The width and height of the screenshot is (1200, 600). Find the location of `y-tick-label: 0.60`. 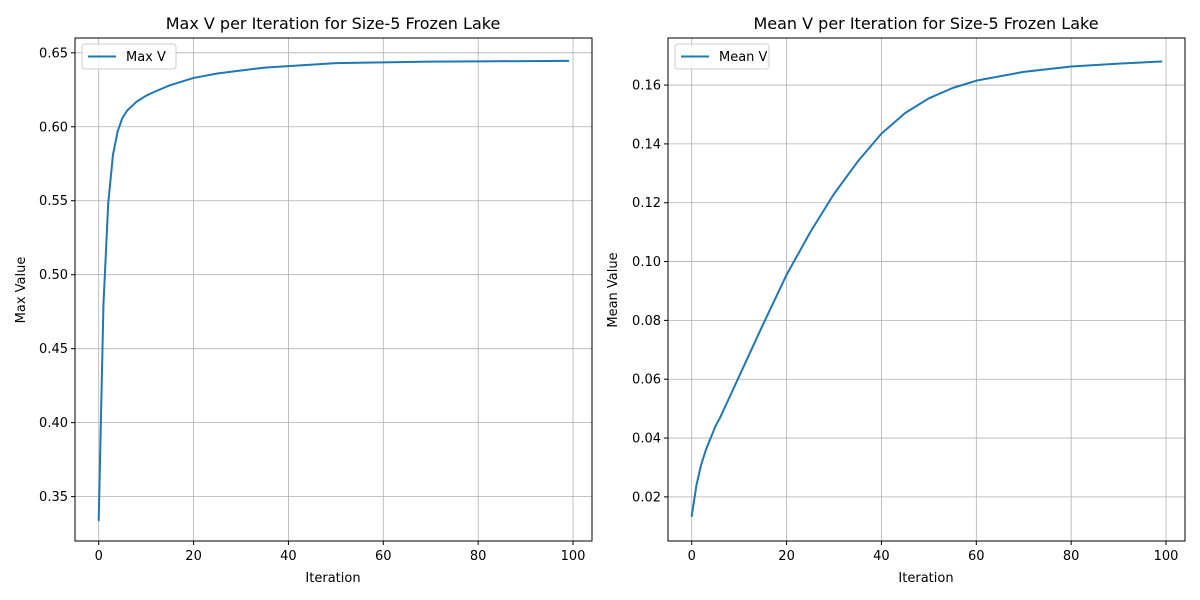

y-tick-label: 0.60 is located at coordinates (53, 127).